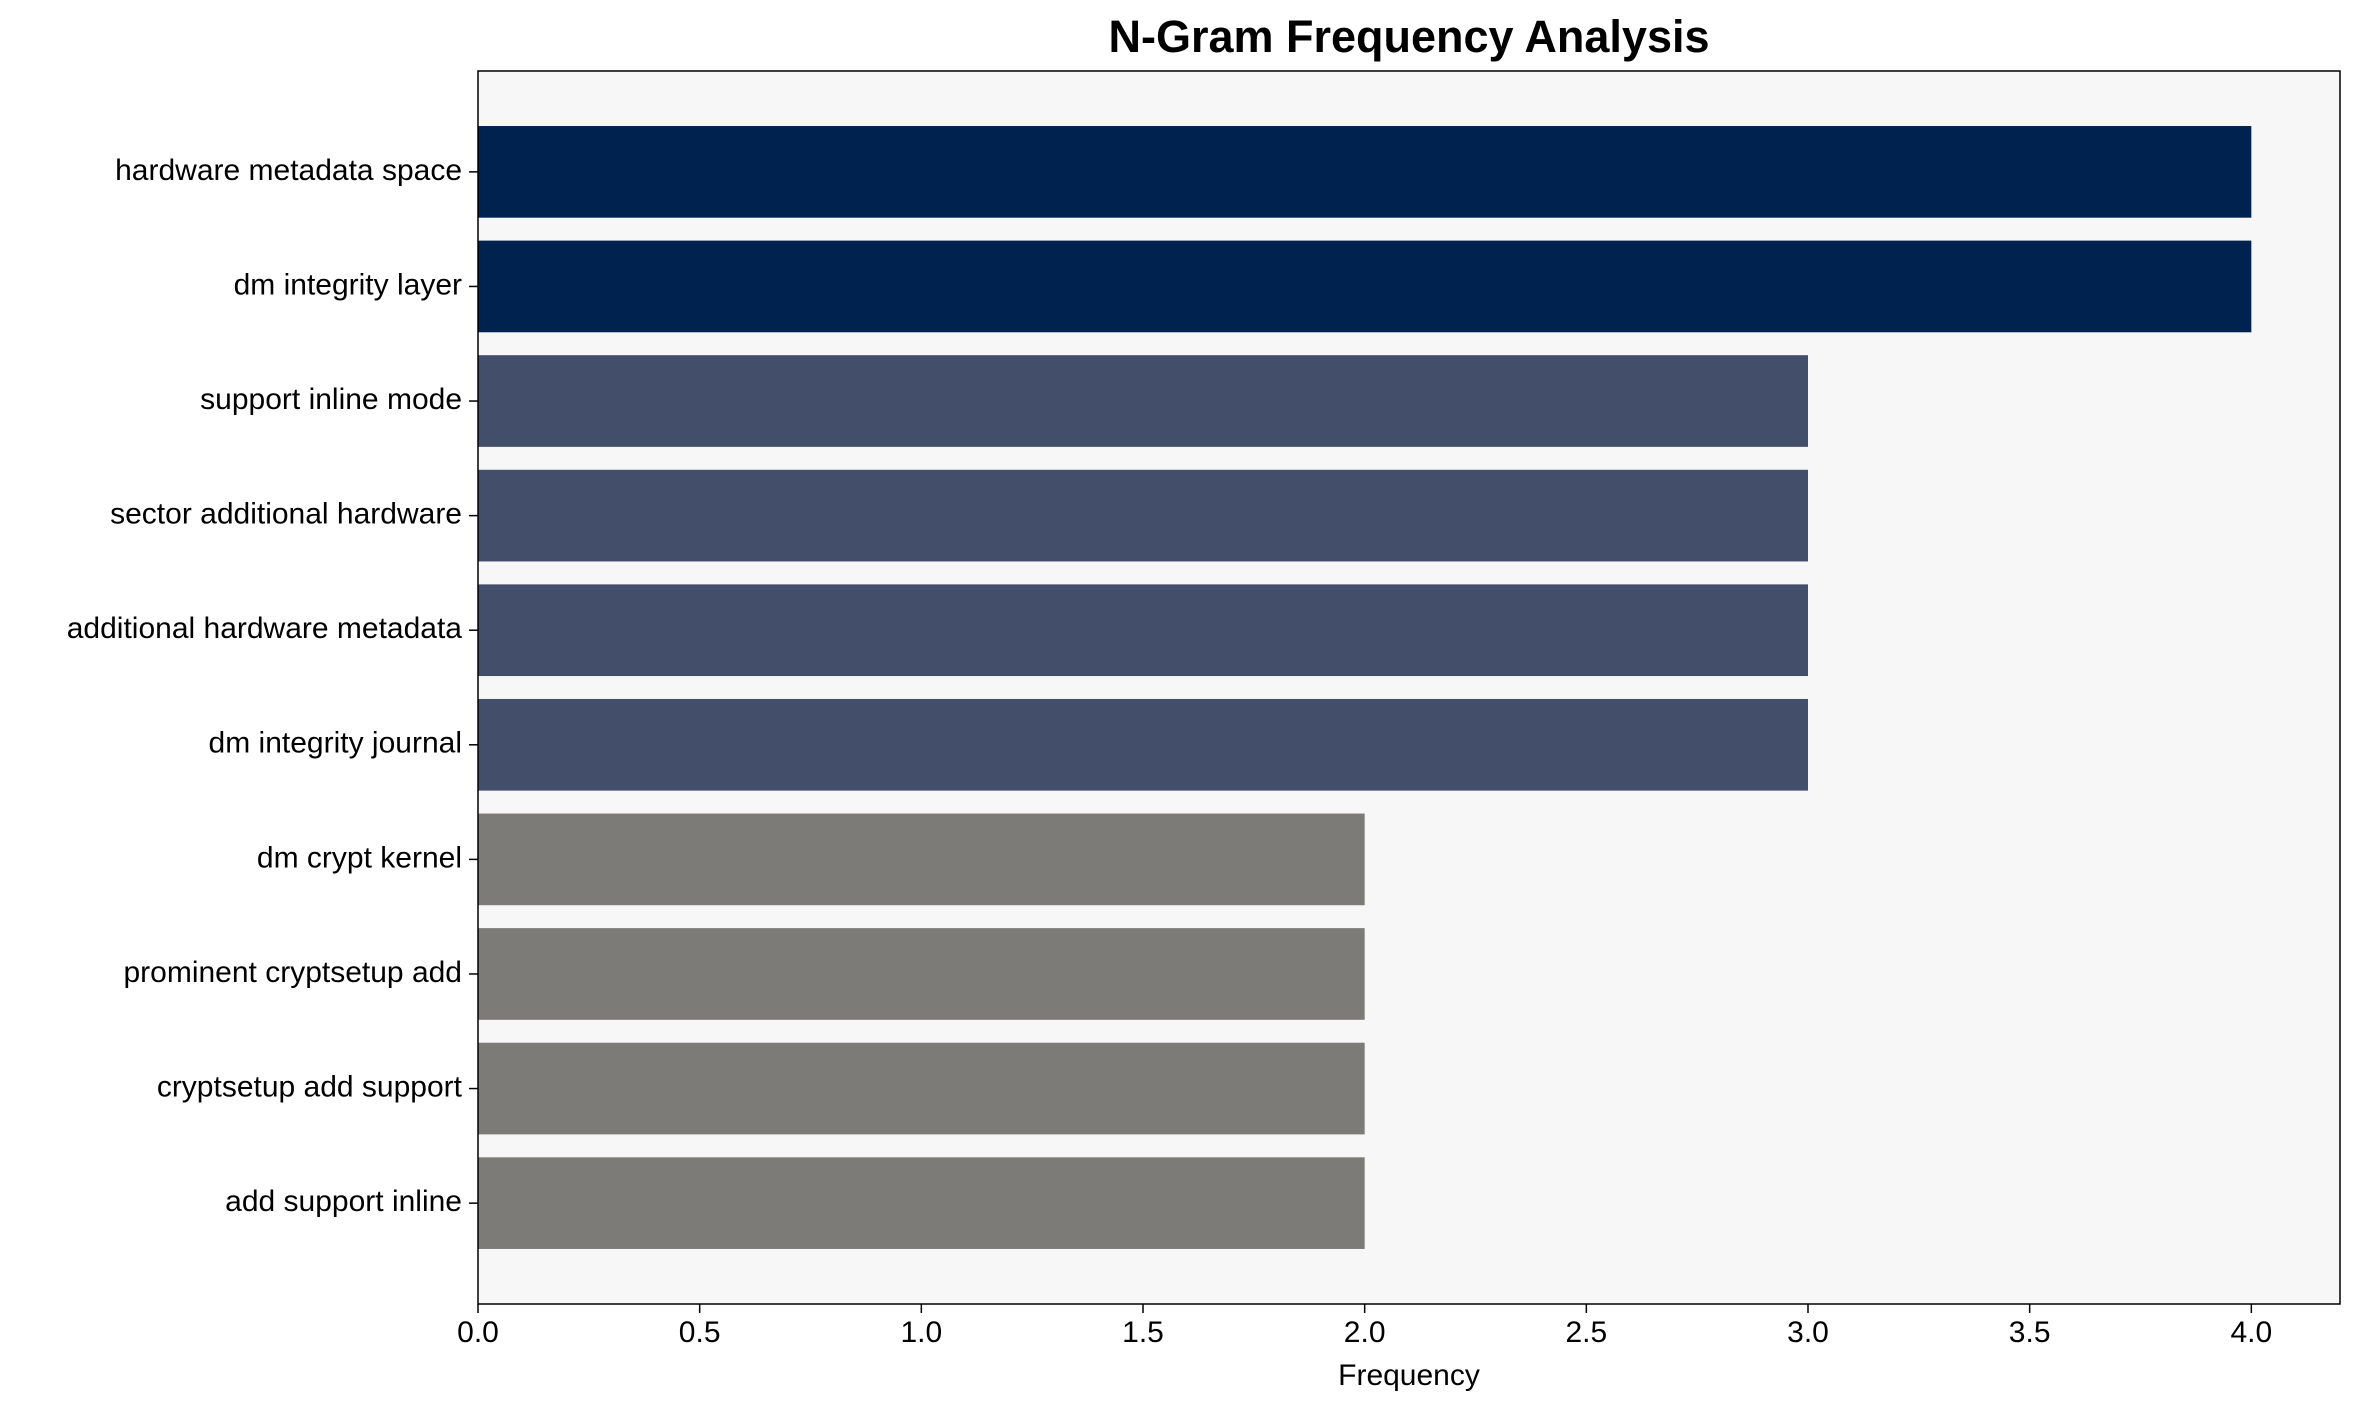 The image size is (2359, 1414). Describe the element at coordinates (310, 1086) in the screenshot. I see `y-tick-label: cryptsetup add support` at that location.